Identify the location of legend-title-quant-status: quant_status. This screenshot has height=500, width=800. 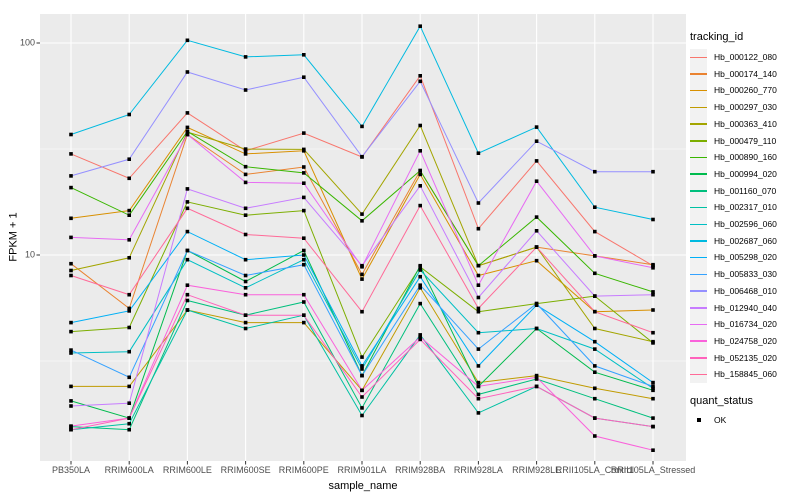
(721, 401).